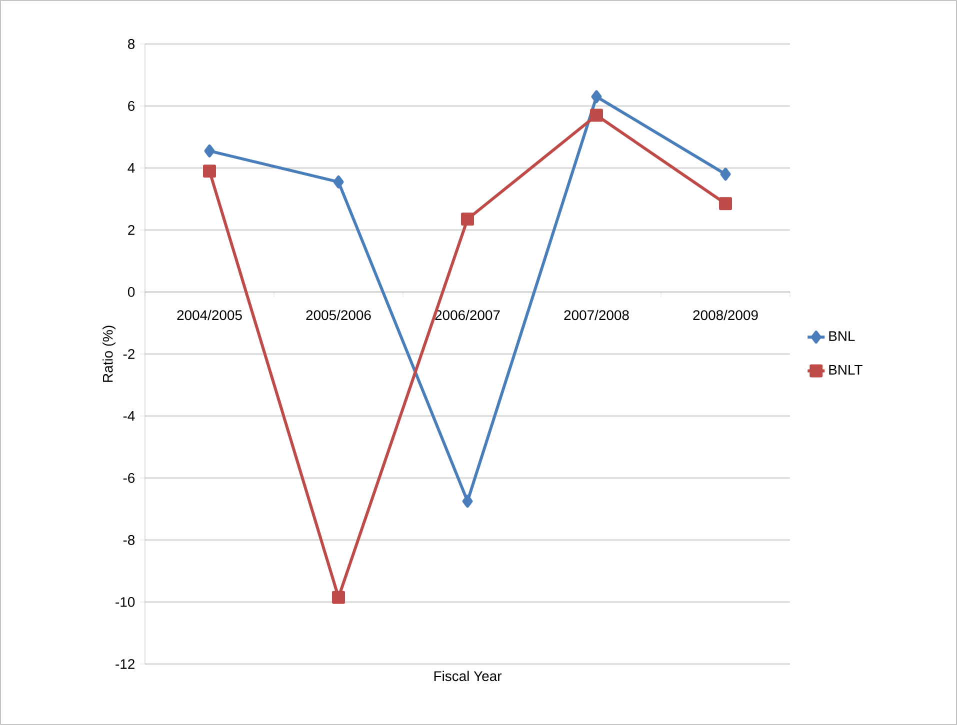  What do you see at coordinates (131, 230) in the screenshot?
I see `y-tick-label: 2` at bounding box center [131, 230].